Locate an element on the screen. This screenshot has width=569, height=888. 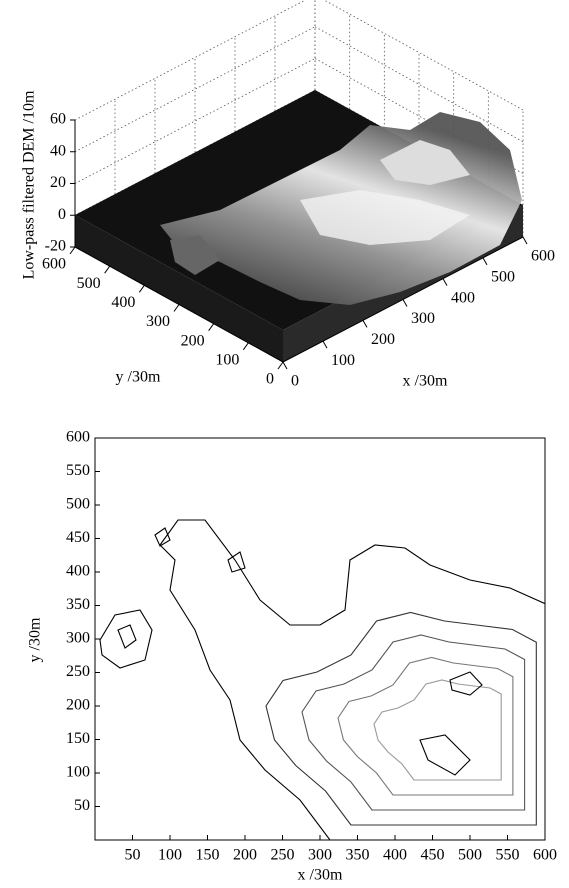
x-tick-label: 150 is located at coordinates (208, 855).